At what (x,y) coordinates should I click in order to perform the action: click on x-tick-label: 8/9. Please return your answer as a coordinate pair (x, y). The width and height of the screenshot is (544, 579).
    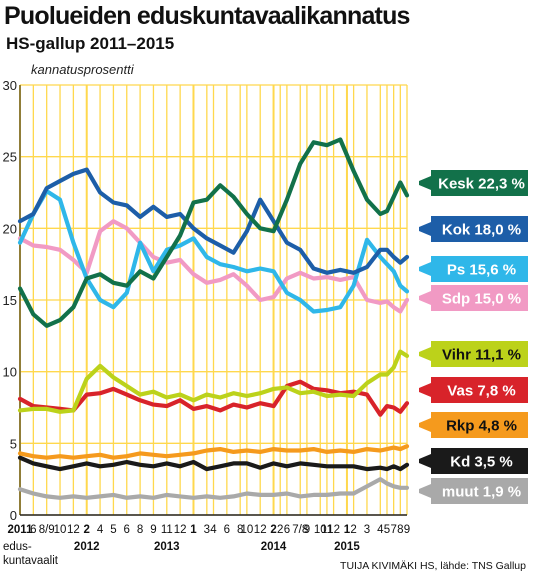
    Looking at the image, I should click on (47, 530).